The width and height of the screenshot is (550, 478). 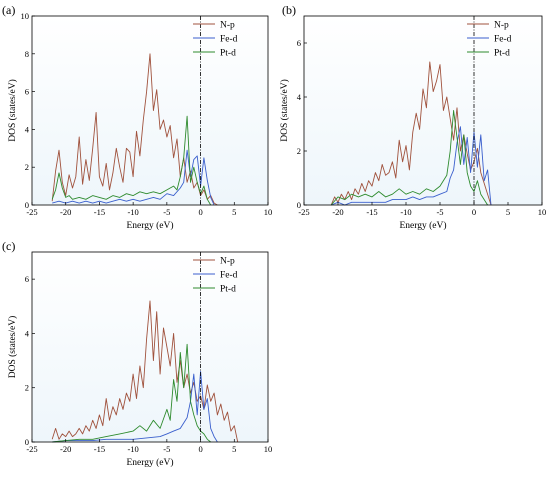 I want to click on series-line-n-p, so click(x=145, y=371).